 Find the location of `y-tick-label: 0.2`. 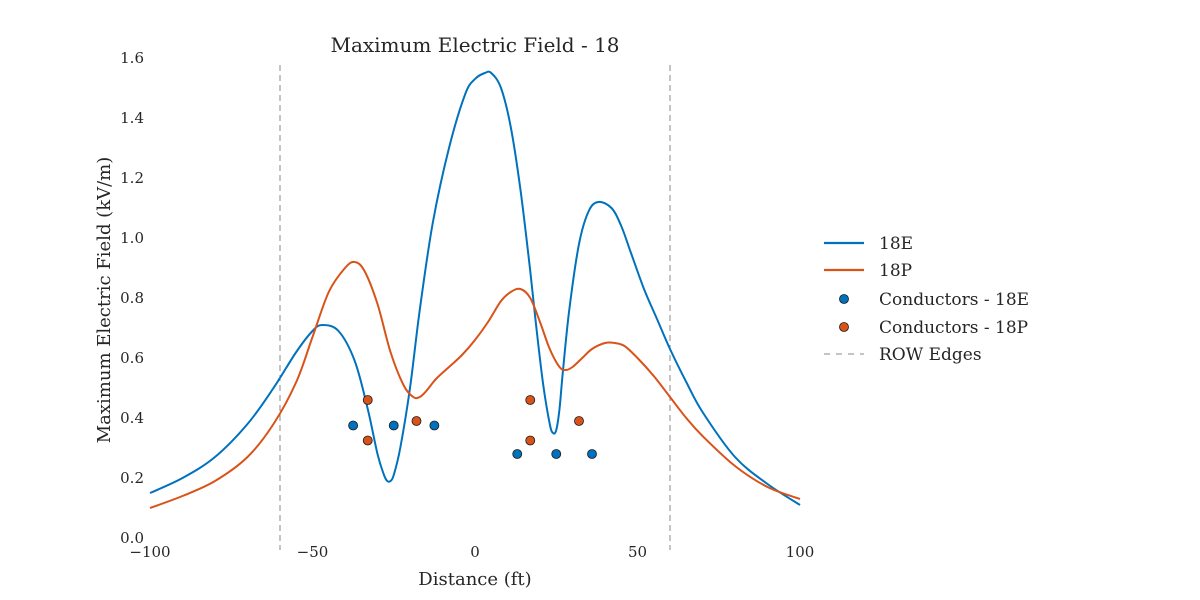

y-tick-label: 0.2 is located at coordinates (132, 478).